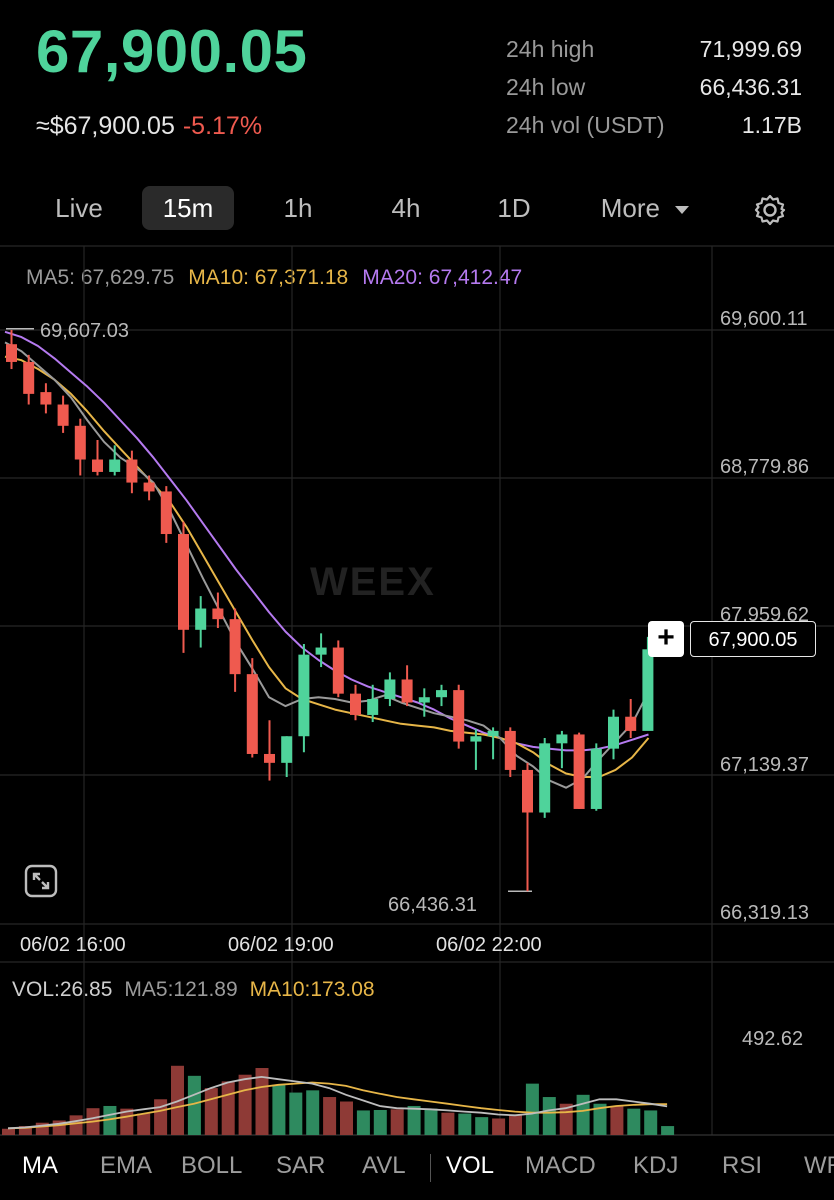 This screenshot has width=834, height=1200. I want to click on price-axis-label: 67,139.37, so click(764, 765).